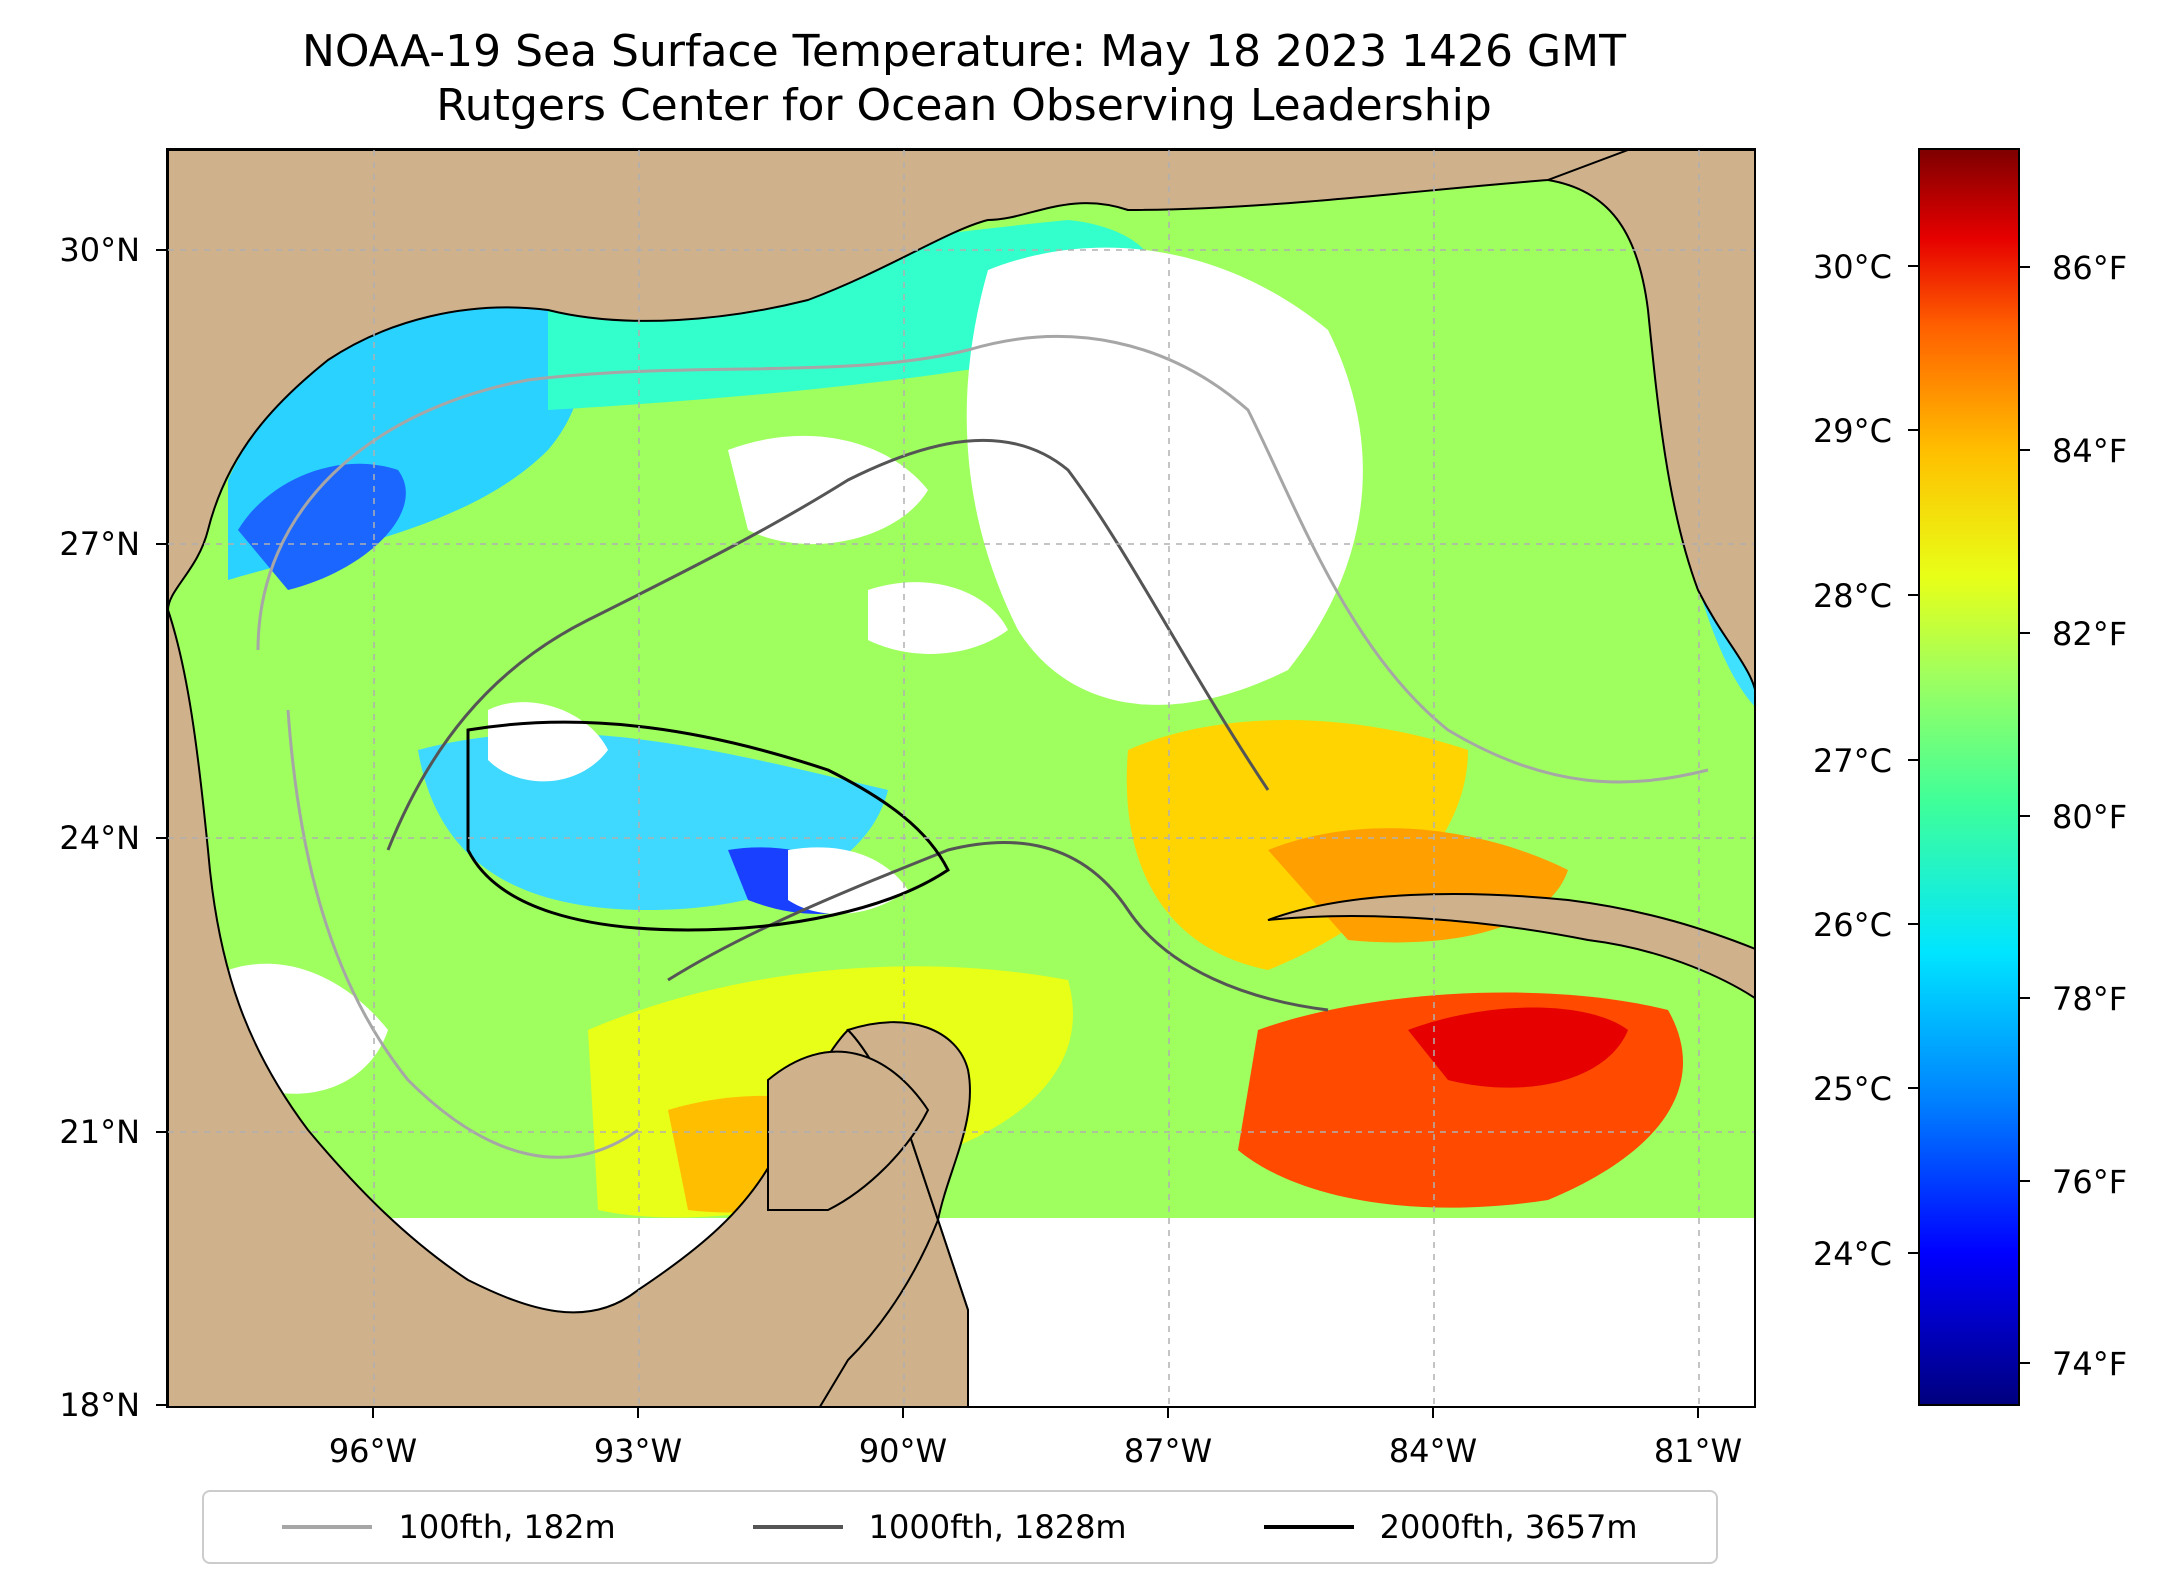 This screenshot has height=1582, width=2160. Describe the element at coordinates (1913, 924) in the screenshot. I see `cb-tick-26c` at that location.